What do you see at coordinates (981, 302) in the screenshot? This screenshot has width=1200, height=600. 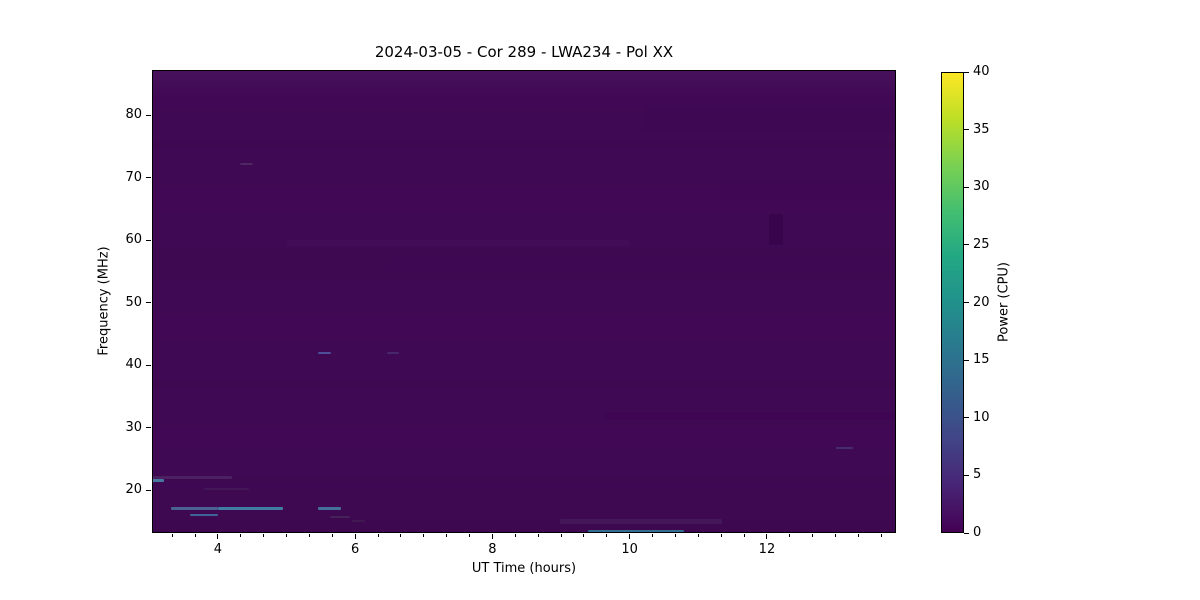 I see `colorbar-tick-label: 20` at bounding box center [981, 302].